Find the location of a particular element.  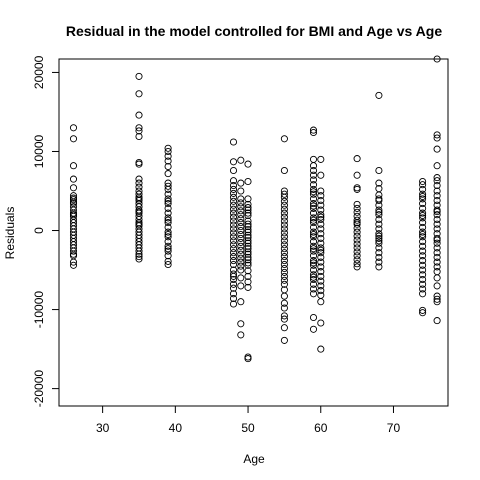

y-tick-label: 10000 is located at coordinates (39, 151).